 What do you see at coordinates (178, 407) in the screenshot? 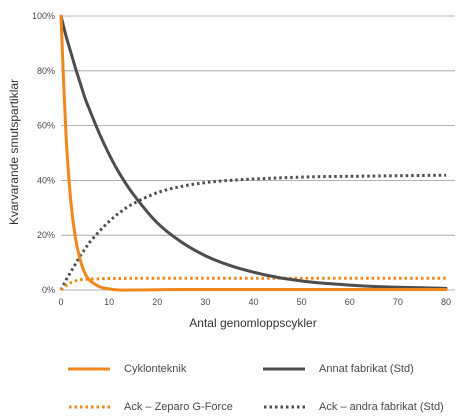
I see `legend-label: Ack – Zeparo G-Force` at bounding box center [178, 407].